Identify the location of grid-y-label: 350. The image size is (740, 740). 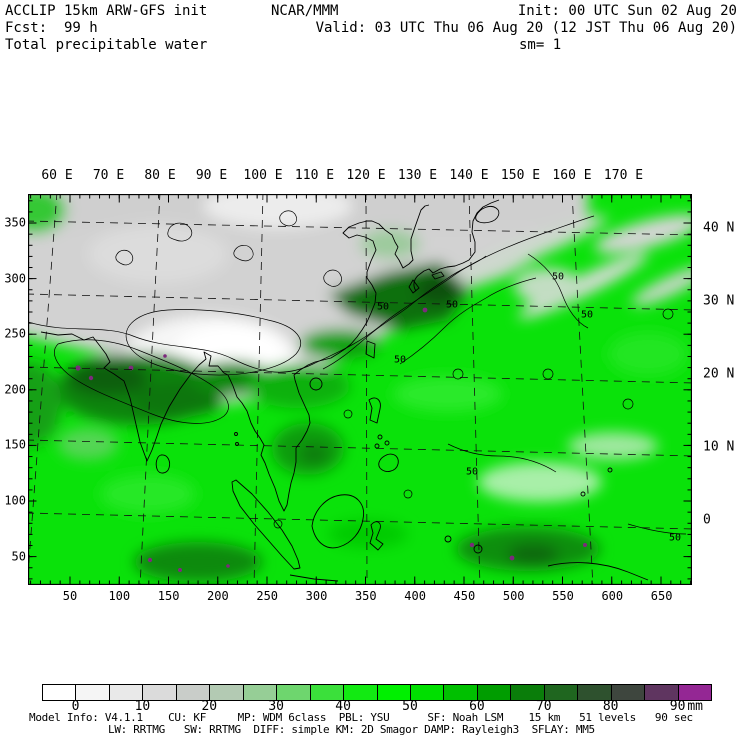
(15, 222).